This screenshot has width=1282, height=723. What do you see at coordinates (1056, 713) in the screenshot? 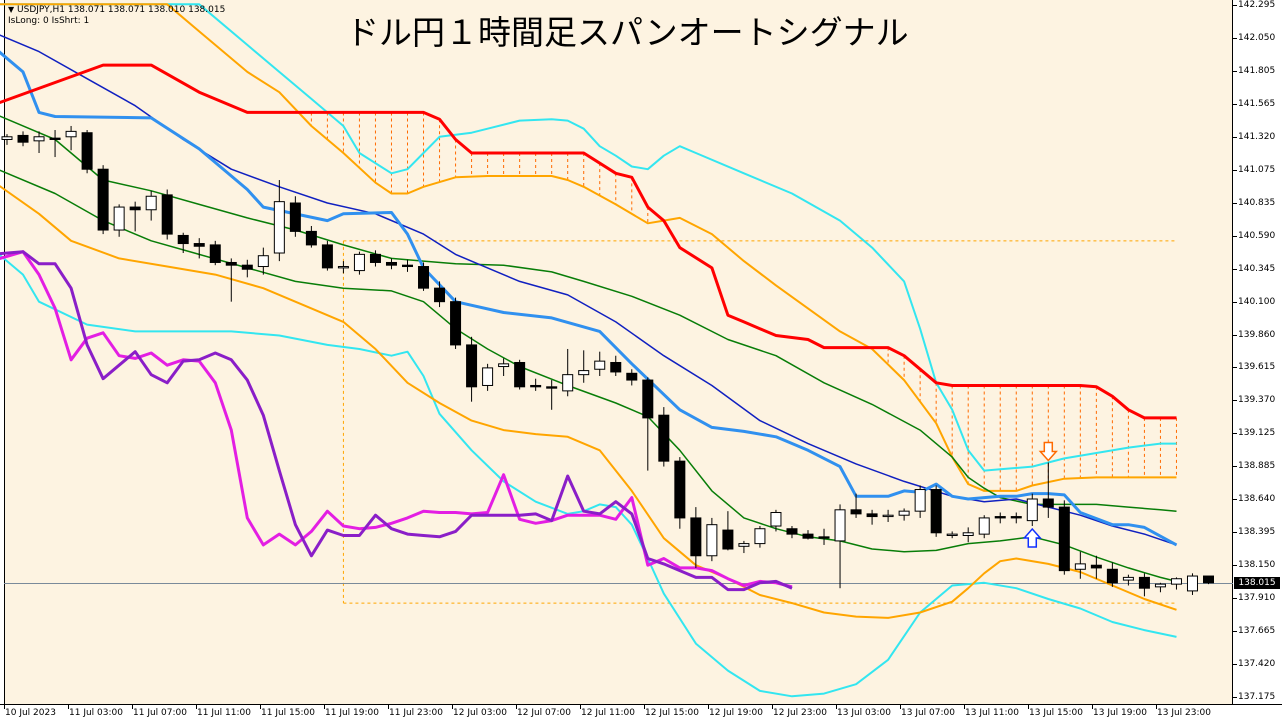
I see `x-tick-label: 13 Jul 15:00` at bounding box center [1056, 713].